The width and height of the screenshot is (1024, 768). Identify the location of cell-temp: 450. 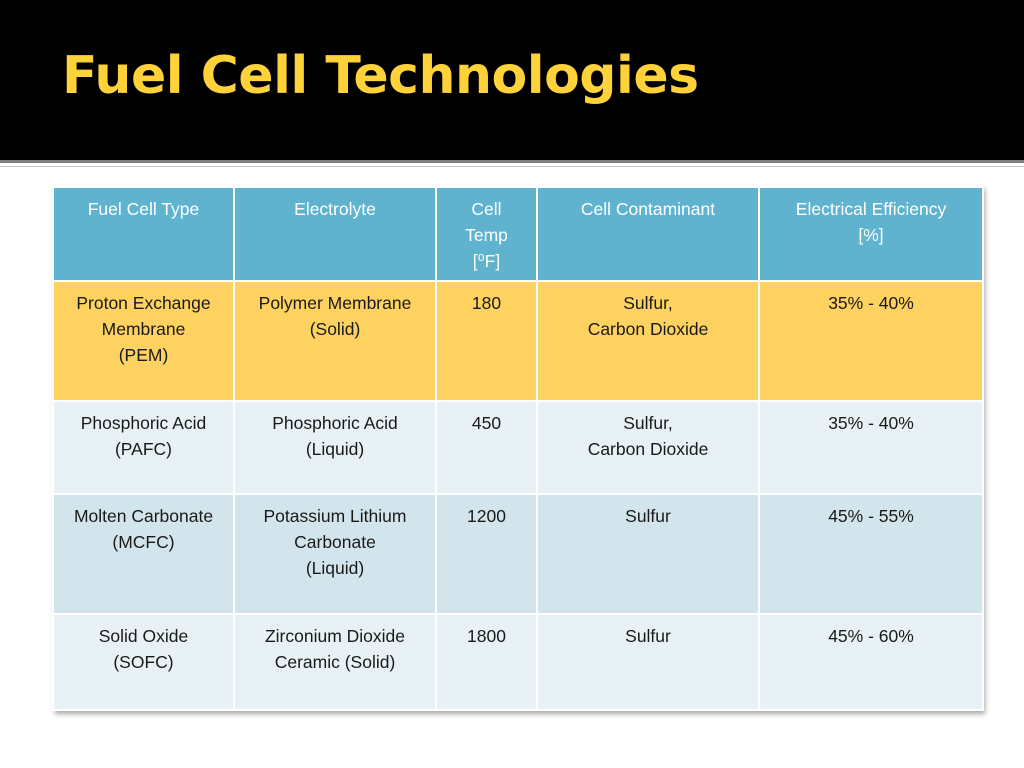
(486, 447).